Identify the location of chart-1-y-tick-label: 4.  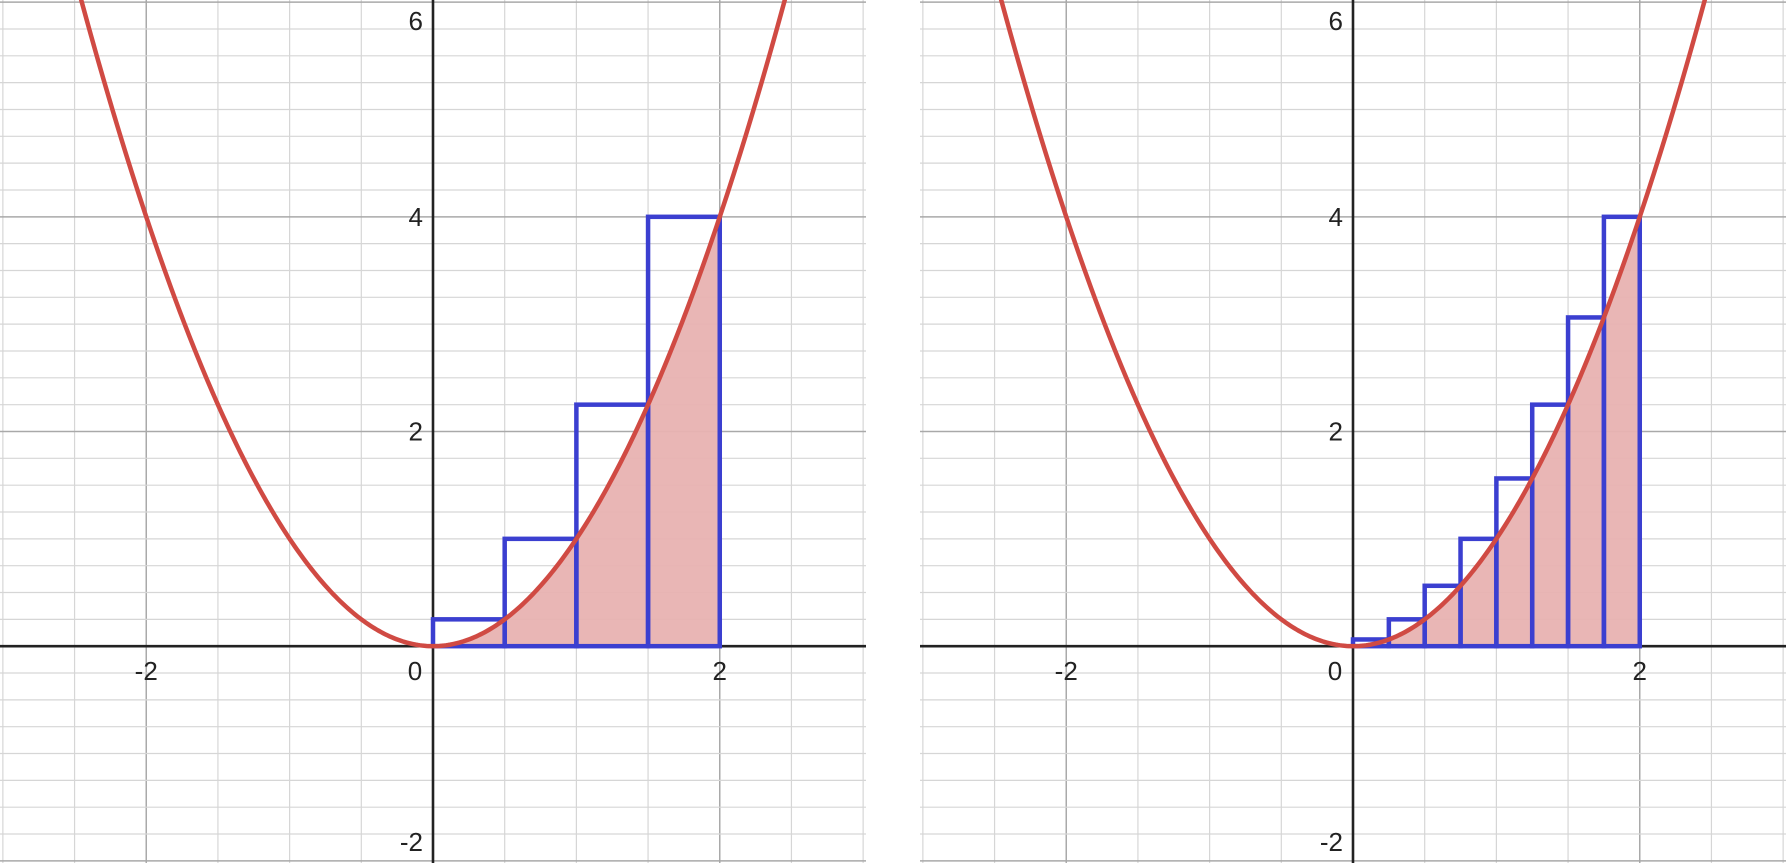
(1336, 217).